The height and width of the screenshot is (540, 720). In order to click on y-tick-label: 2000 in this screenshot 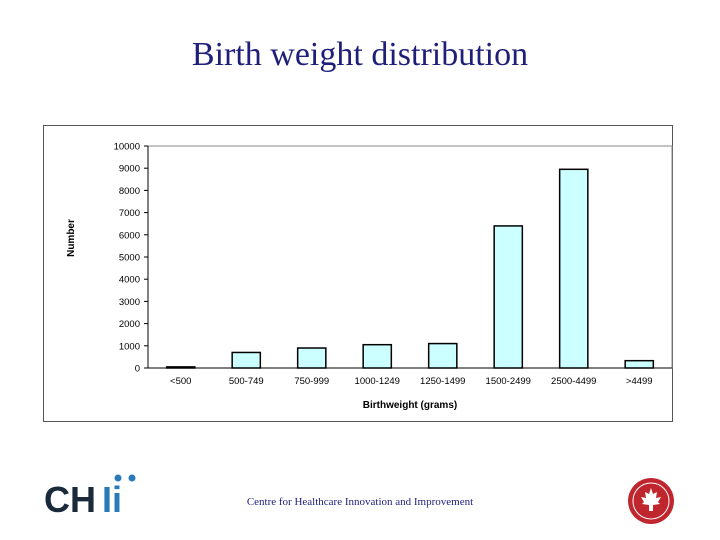, I will do `click(129, 324)`.